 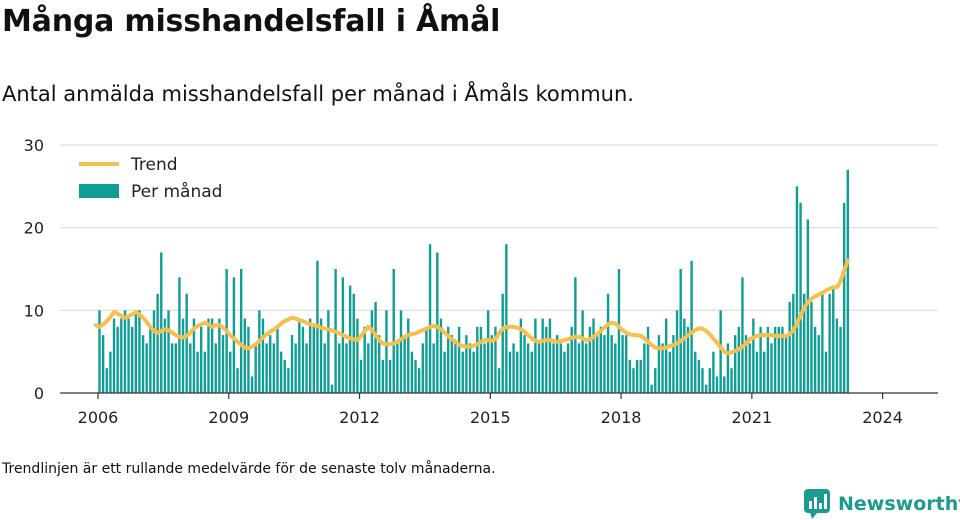 I want to click on legend: Trend Per månad, so click(x=150, y=178).